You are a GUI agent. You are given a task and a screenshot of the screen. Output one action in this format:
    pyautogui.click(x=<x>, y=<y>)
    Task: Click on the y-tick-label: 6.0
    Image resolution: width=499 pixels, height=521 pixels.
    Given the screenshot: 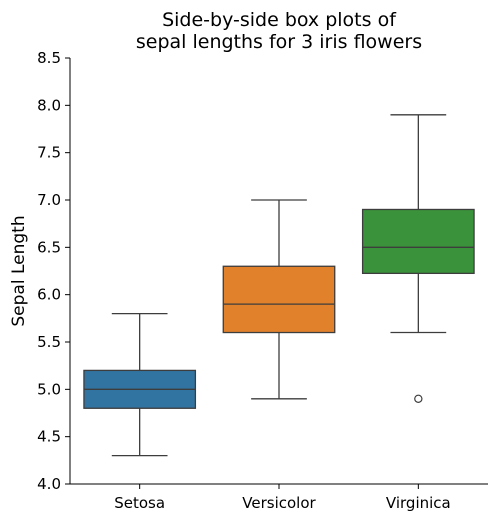 What is the action you would take?
    pyautogui.click(x=49, y=295)
    